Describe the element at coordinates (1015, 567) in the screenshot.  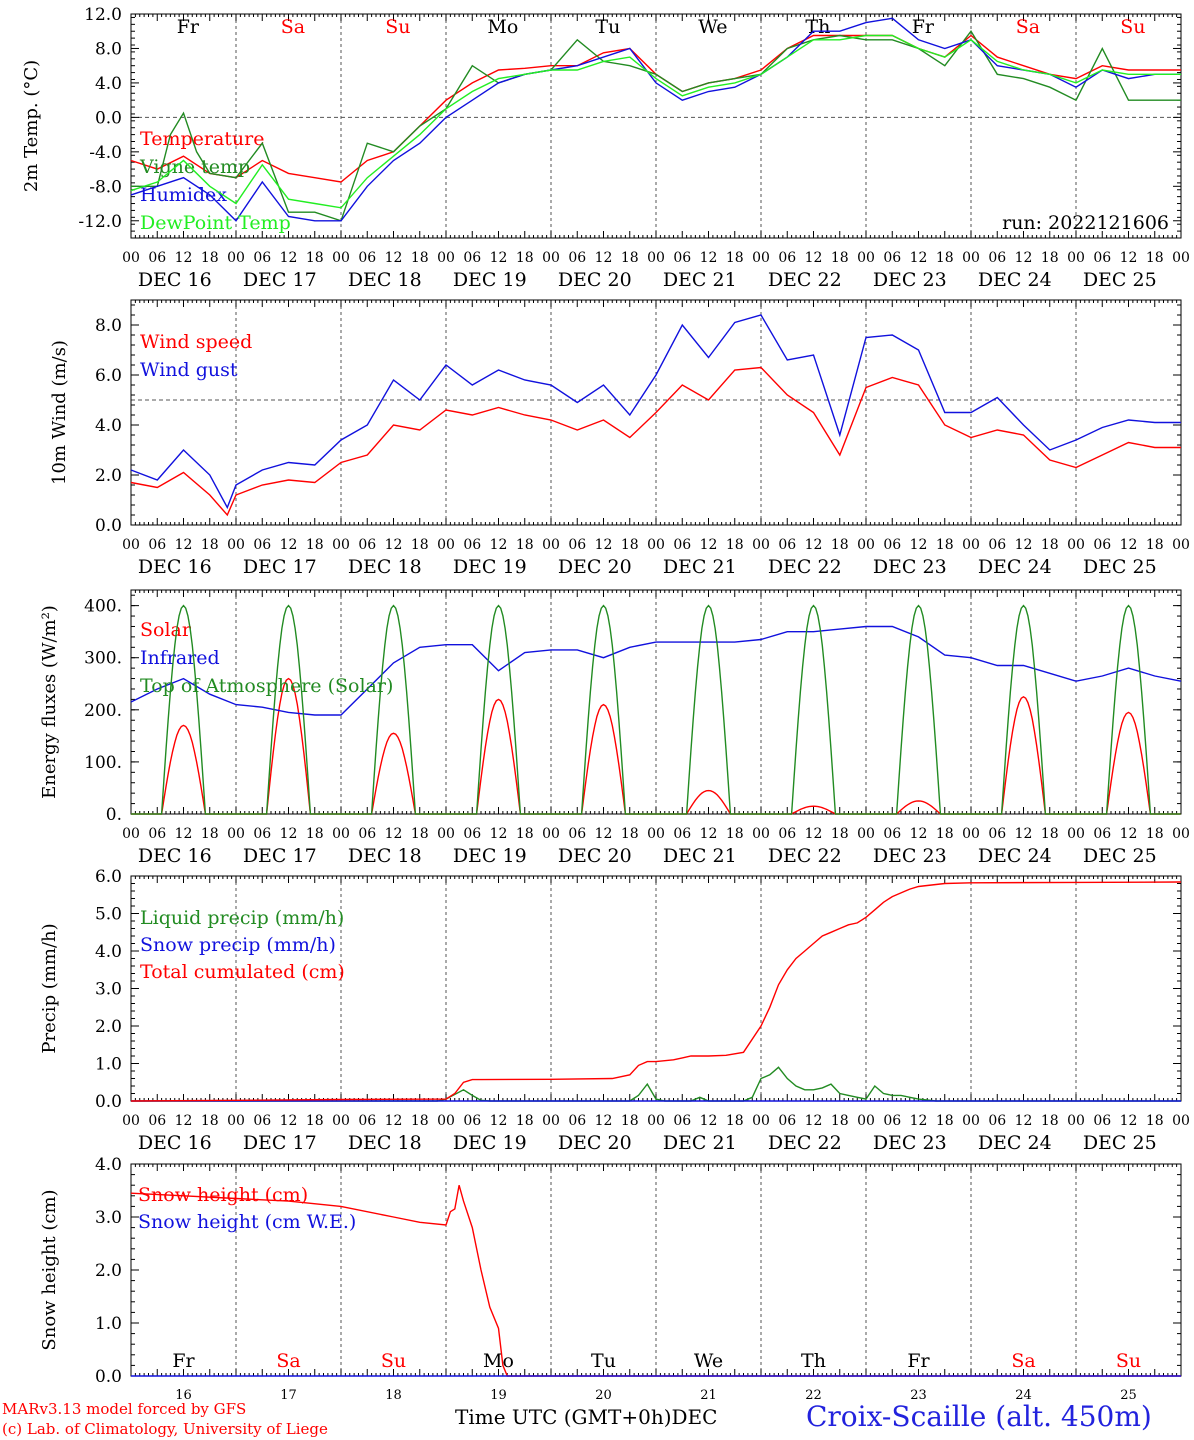
I see `date-label: DEC 24` at that location.